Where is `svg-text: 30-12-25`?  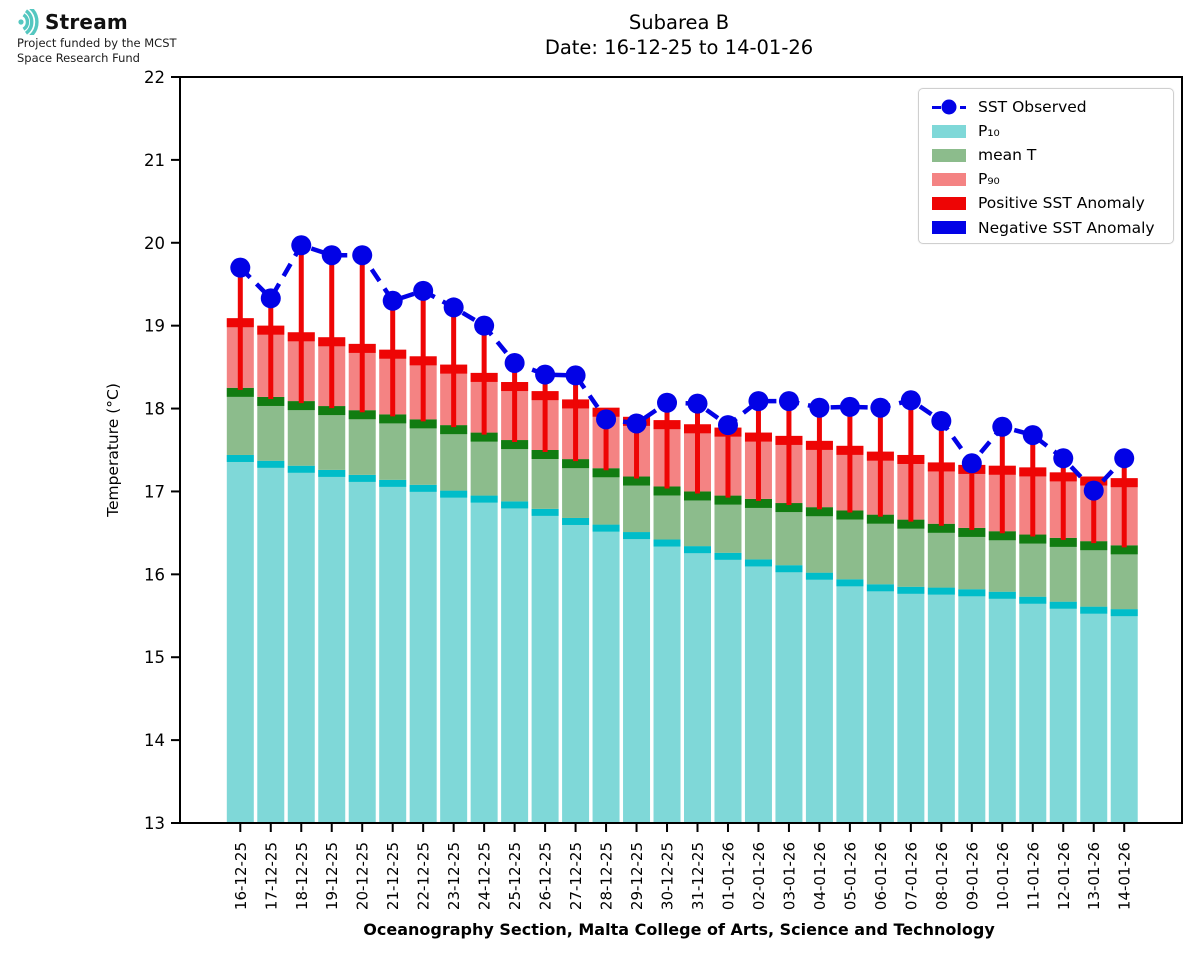
svg-text: 30-12-25 is located at coordinates (668, 876).